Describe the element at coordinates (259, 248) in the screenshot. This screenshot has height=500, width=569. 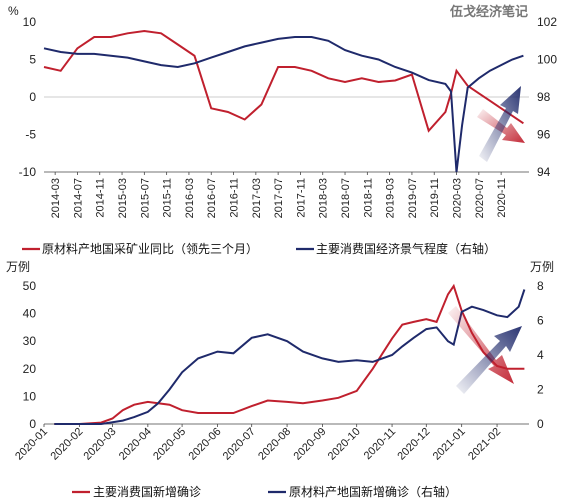
I see `chart-1-legend: 原材料产地国采矿业同比（领先三个月） 主要消费国经济景气程度（右轴）` at that location.